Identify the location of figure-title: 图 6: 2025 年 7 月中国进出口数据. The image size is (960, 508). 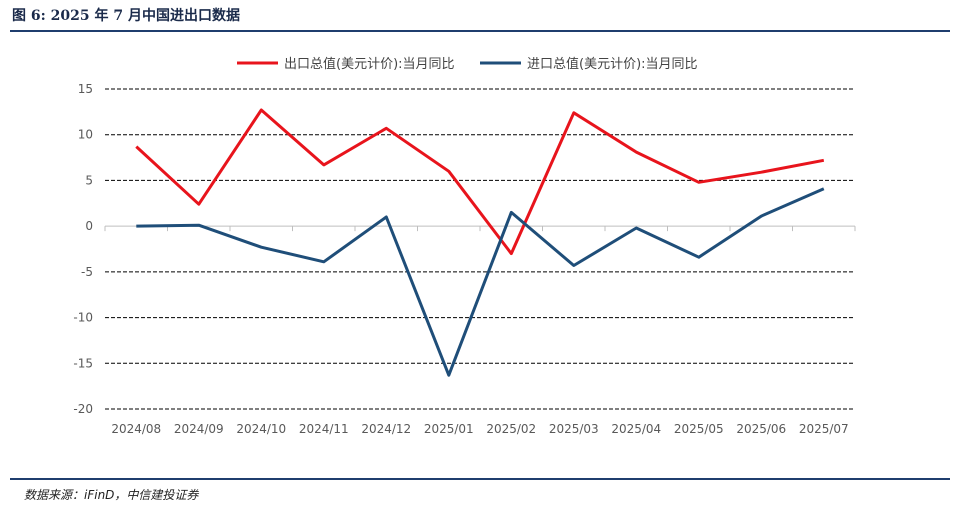
(126, 16).